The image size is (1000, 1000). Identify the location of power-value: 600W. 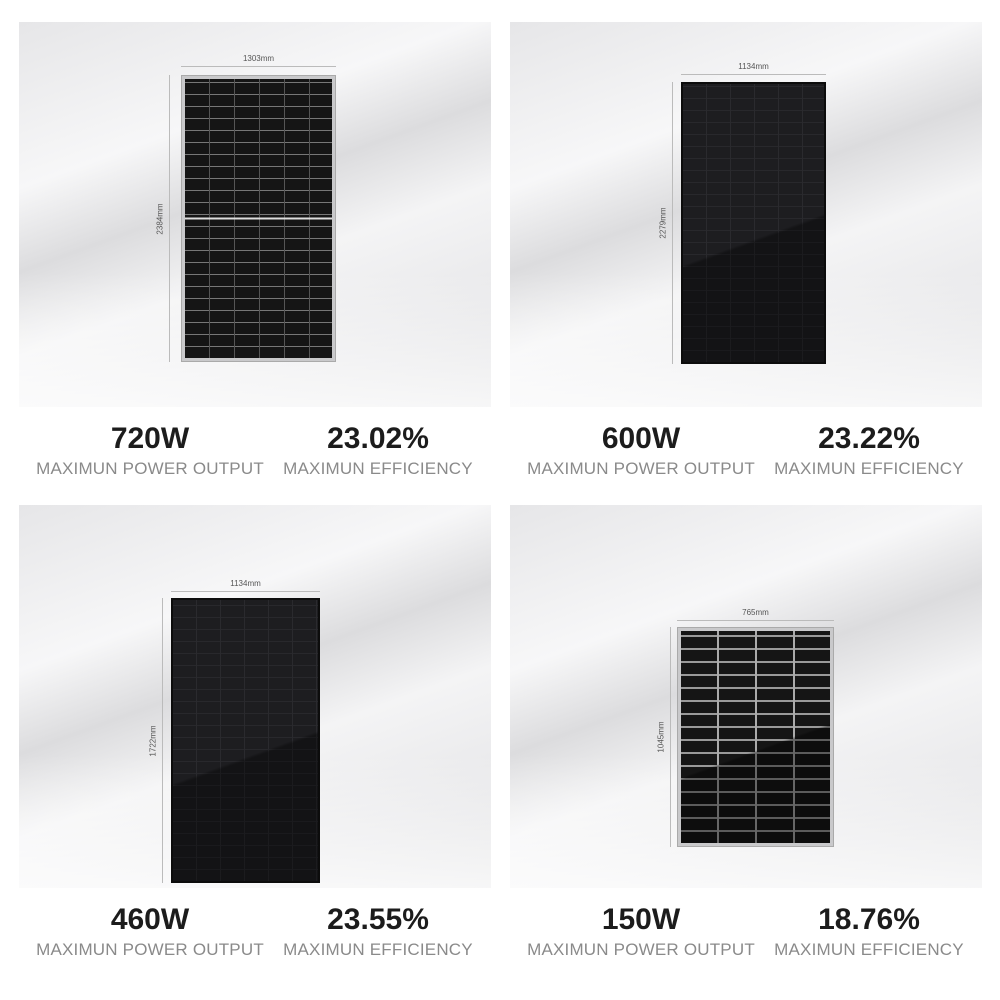
(641, 438).